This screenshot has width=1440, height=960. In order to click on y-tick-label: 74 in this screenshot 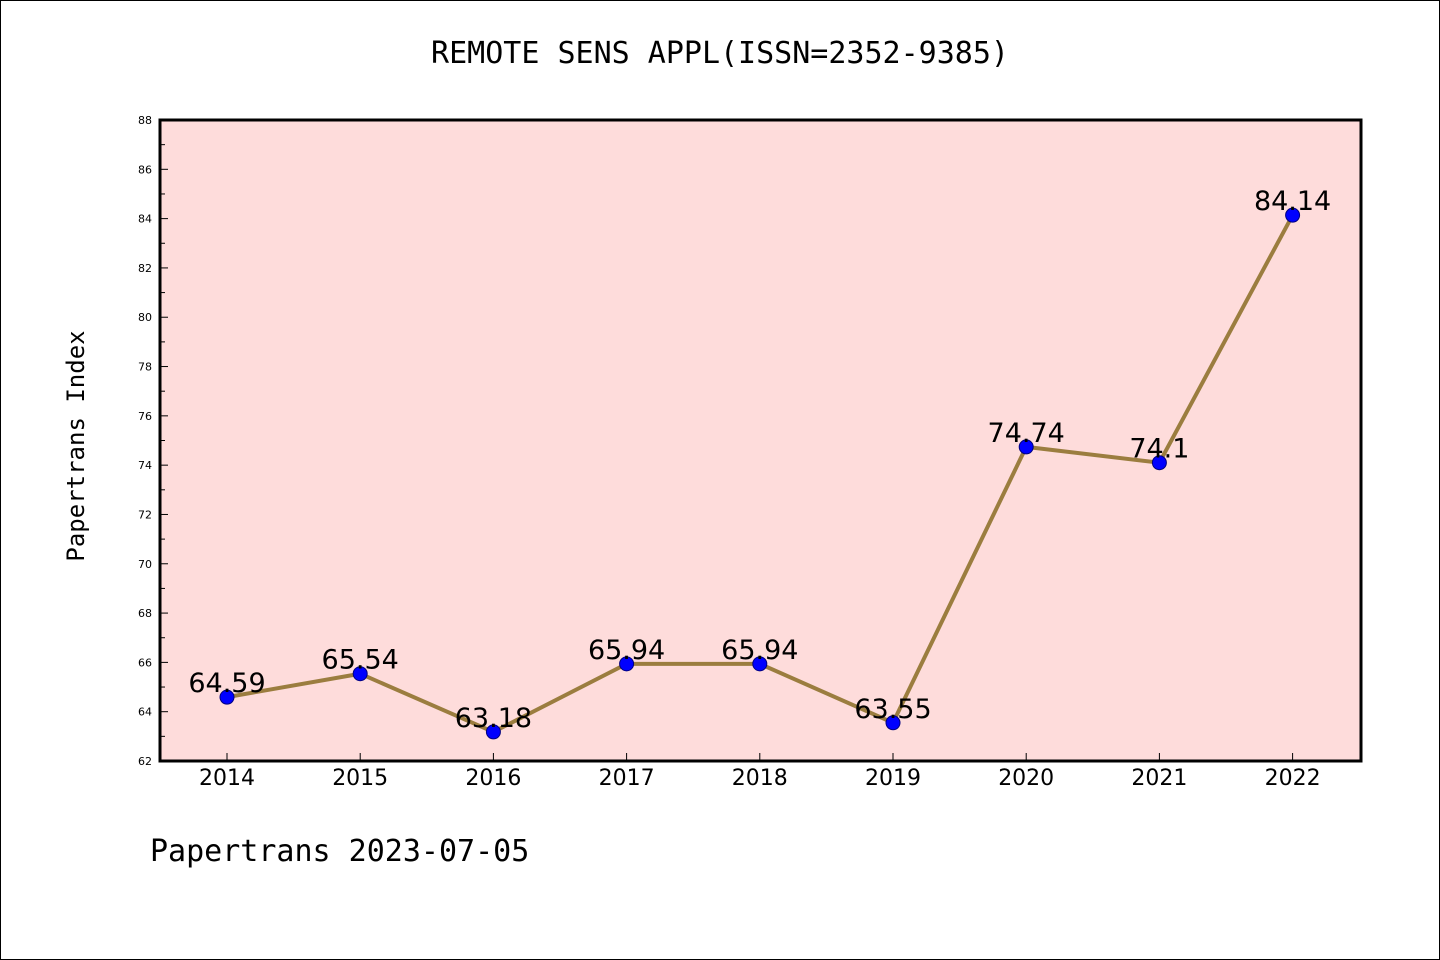, I will do `click(145, 465)`.